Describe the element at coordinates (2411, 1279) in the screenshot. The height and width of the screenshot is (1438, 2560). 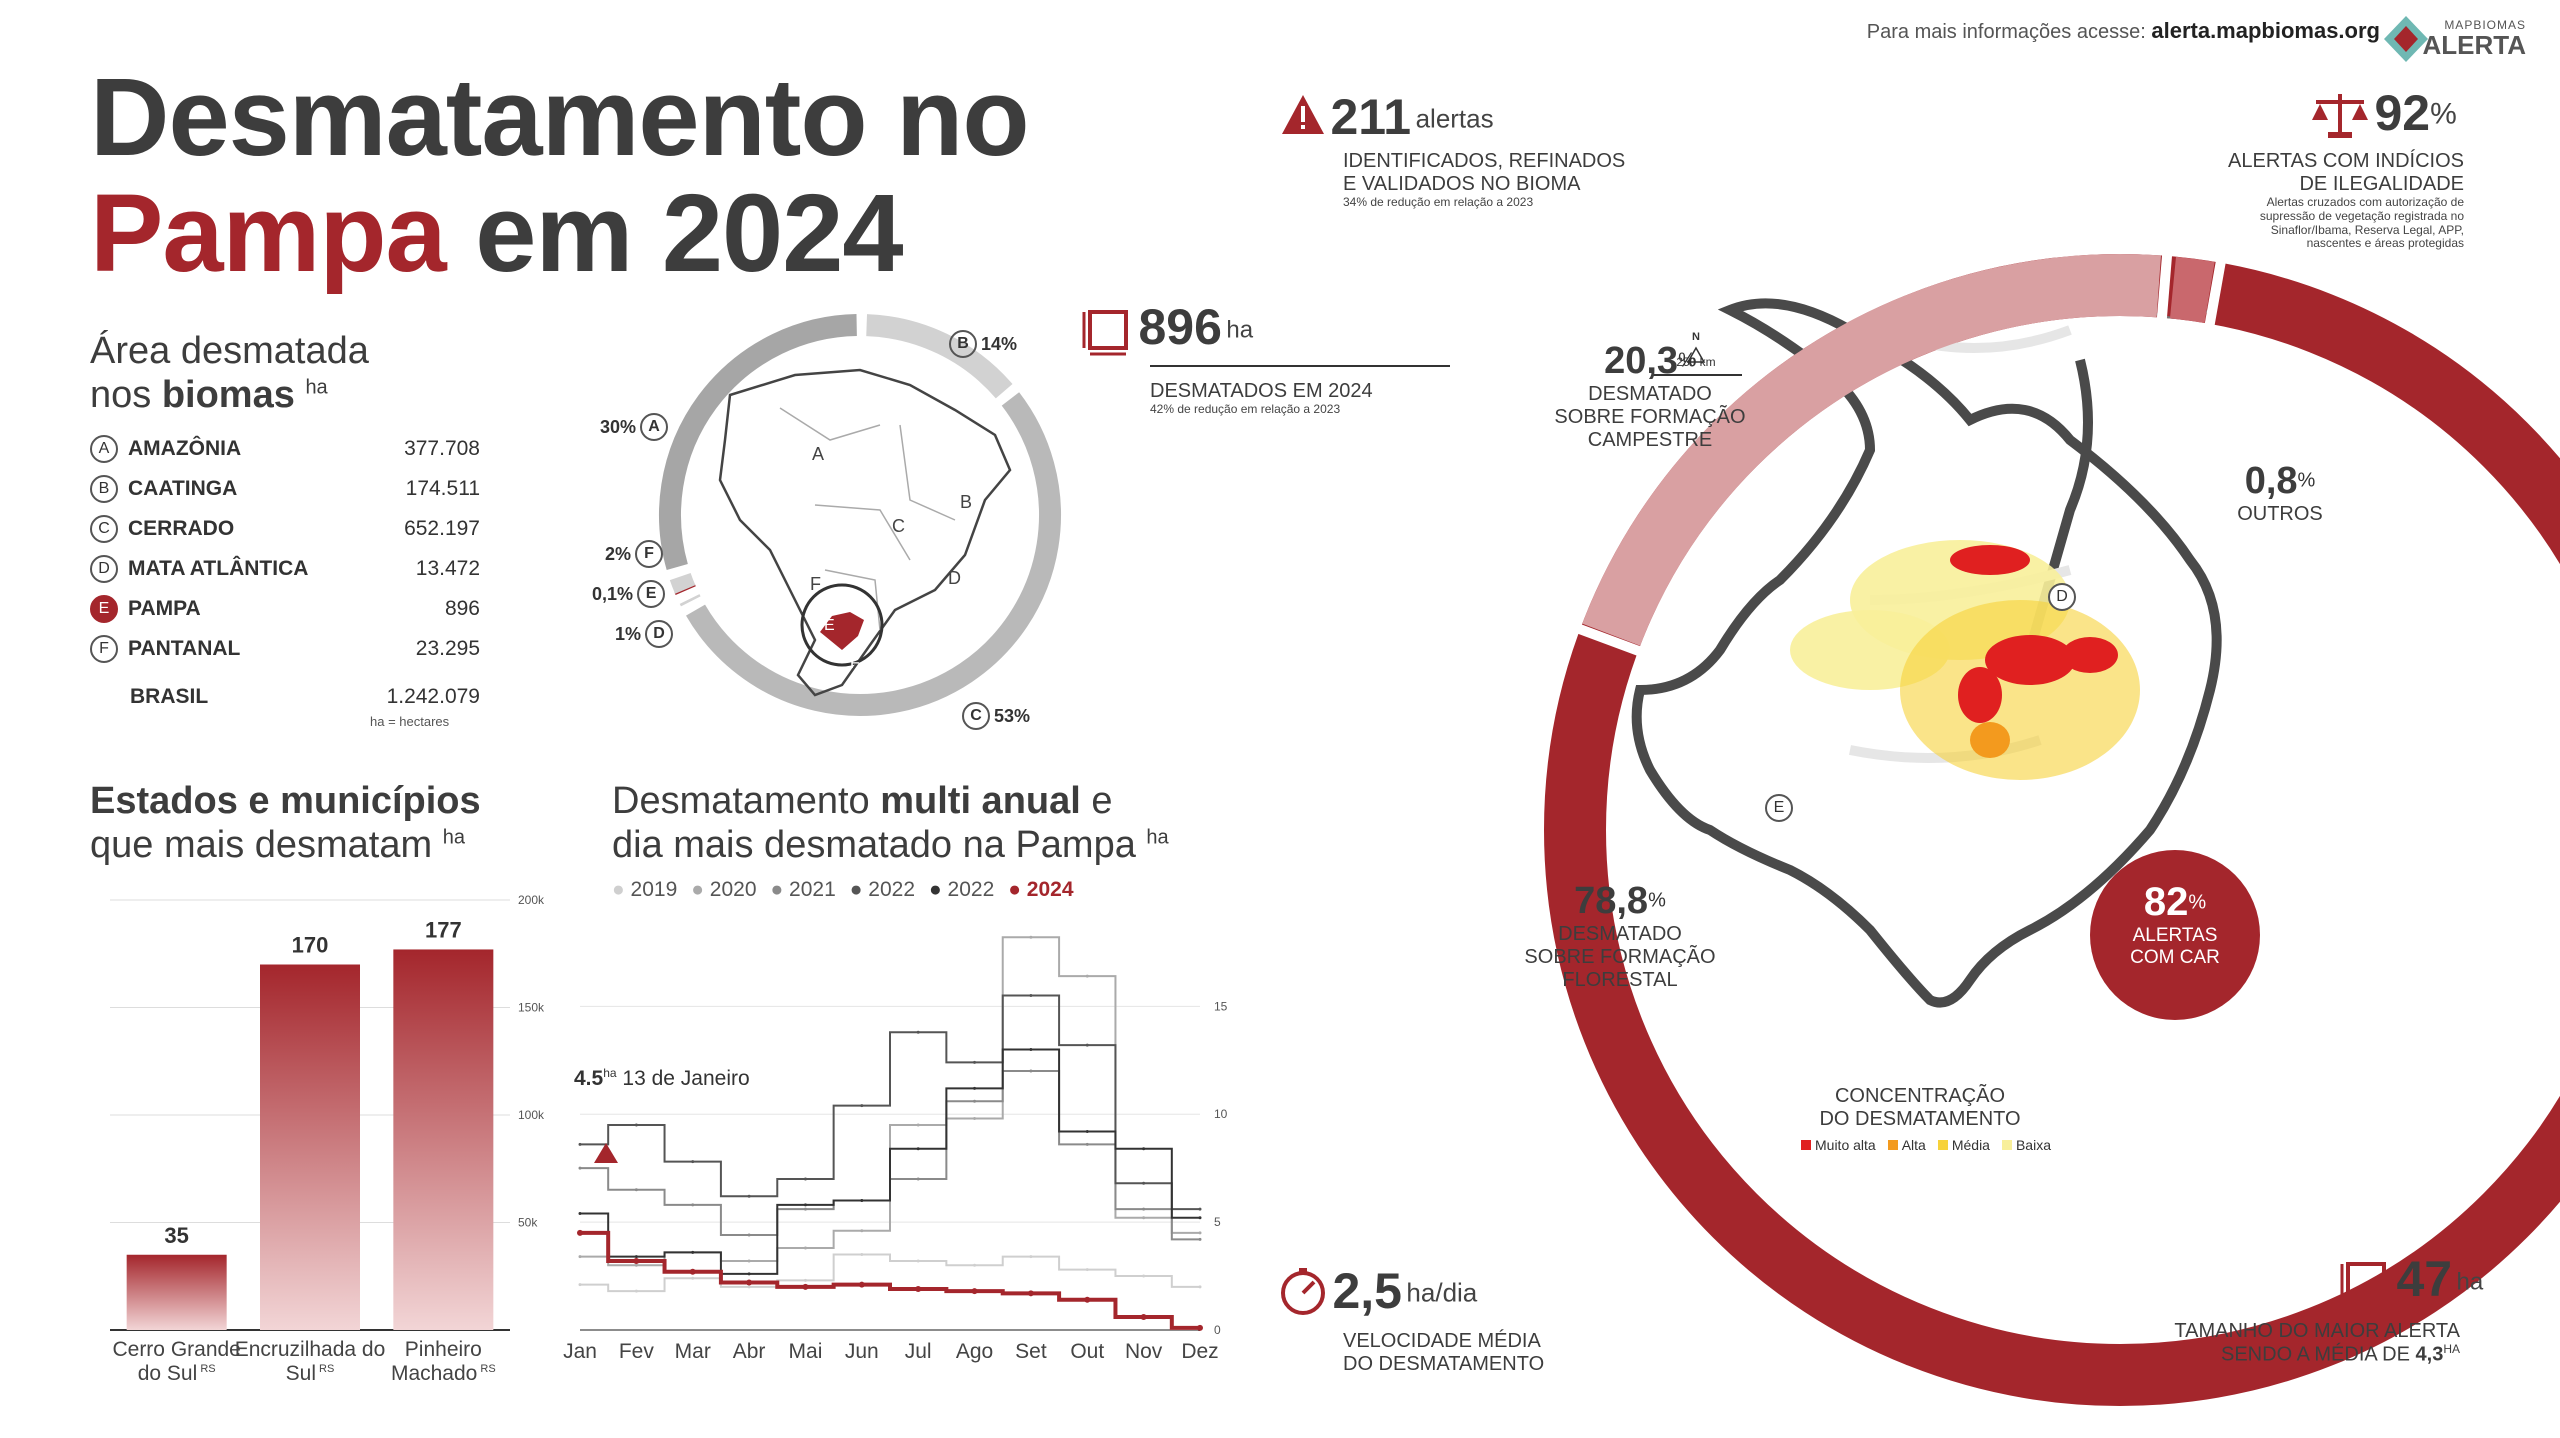
I see `kpi-max-alert: 47 ha` at that location.